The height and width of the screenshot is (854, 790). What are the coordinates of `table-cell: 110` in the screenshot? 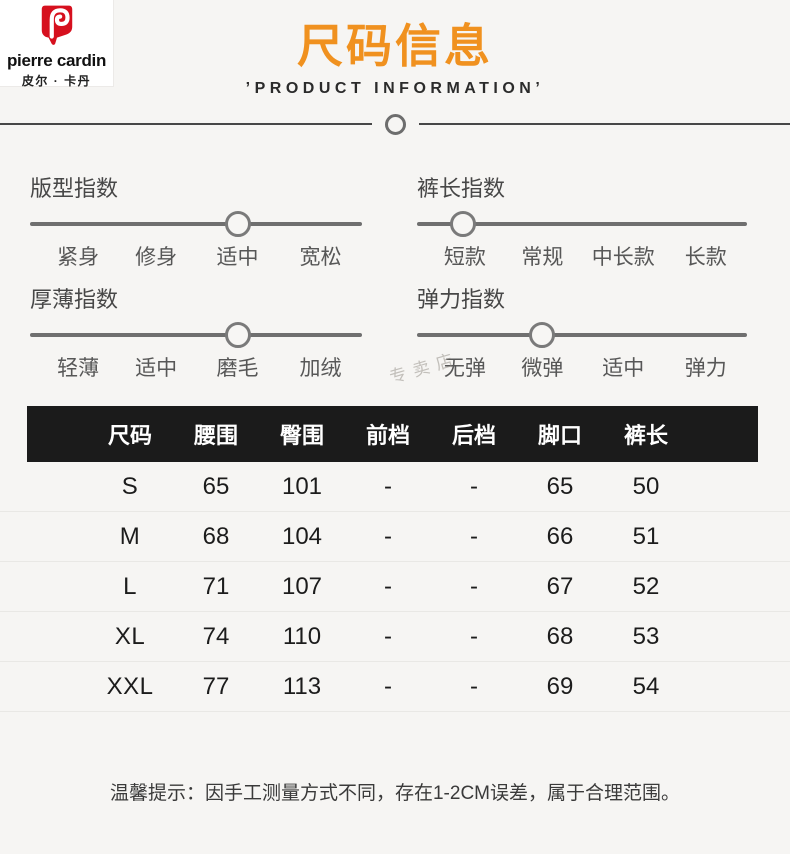 It's located at (302, 636).